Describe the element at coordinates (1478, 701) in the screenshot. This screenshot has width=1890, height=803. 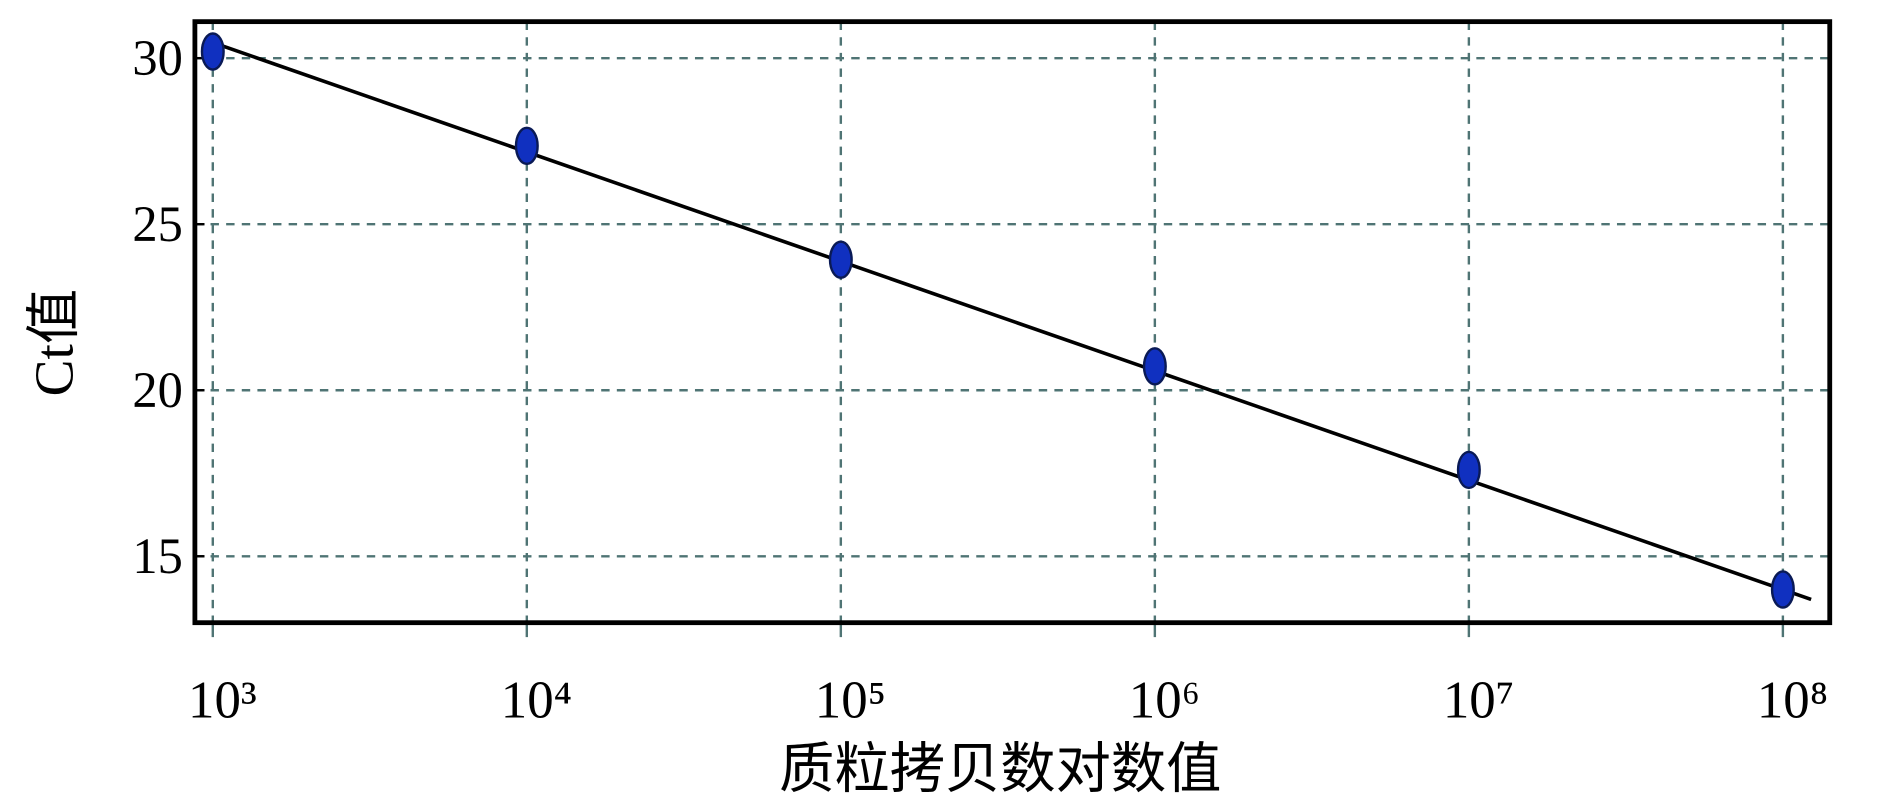
I see `x-tick-label: 10⁷` at that location.